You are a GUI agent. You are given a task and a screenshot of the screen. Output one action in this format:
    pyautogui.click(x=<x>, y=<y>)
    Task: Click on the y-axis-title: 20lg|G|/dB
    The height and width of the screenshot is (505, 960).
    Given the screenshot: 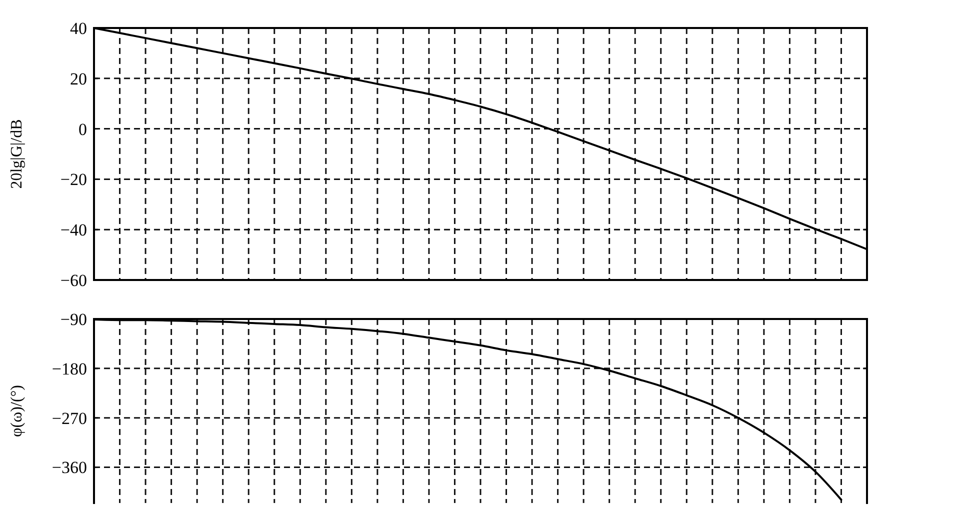 What is the action you would take?
    pyautogui.click(x=17, y=154)
    